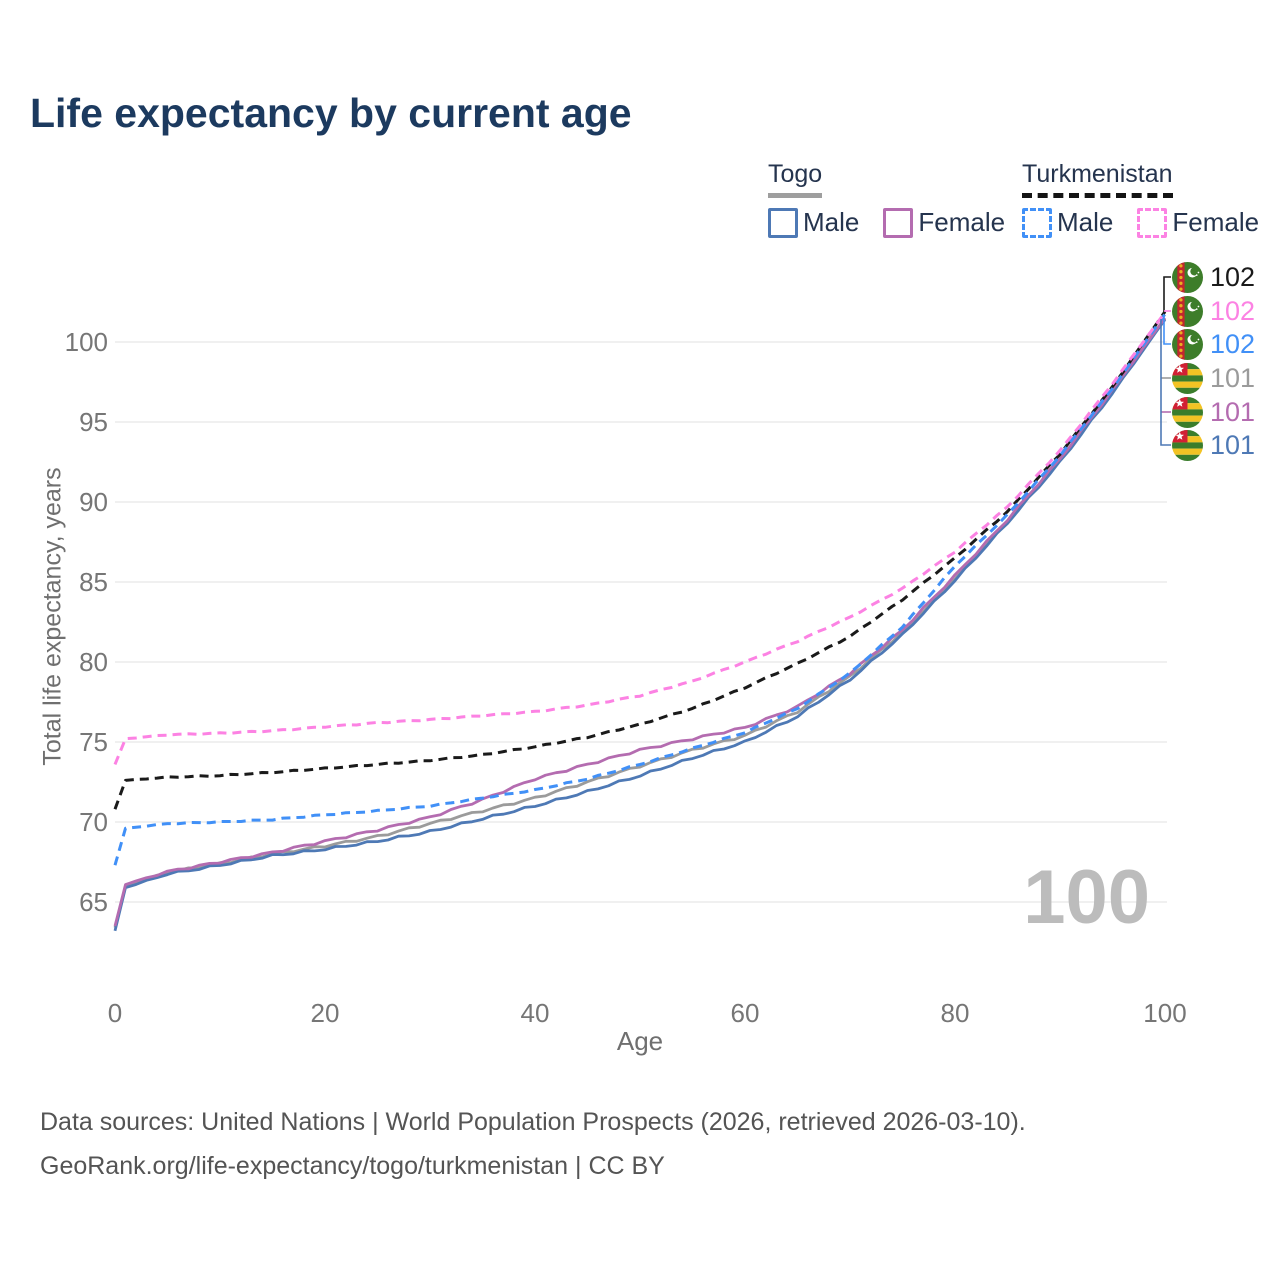 The width and height of the screenshot is (1280, 1280). Describe the element at coordinates (1037, 222) in the screenshot. I see `turkmenistan-male-swatch-icon` at that location.